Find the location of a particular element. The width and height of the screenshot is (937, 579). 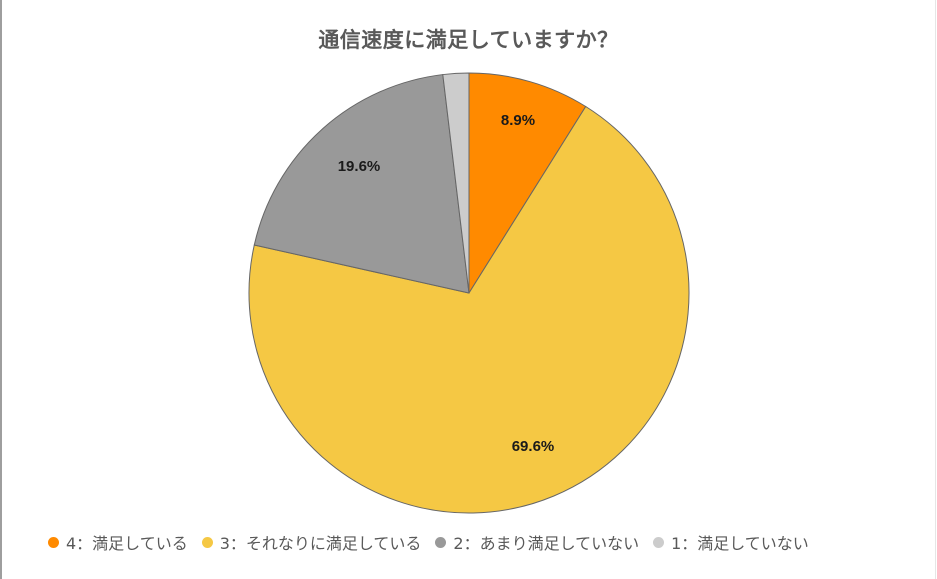

chart-title: 通信速度に満足していますか？ is located at coordinates (468, 40).